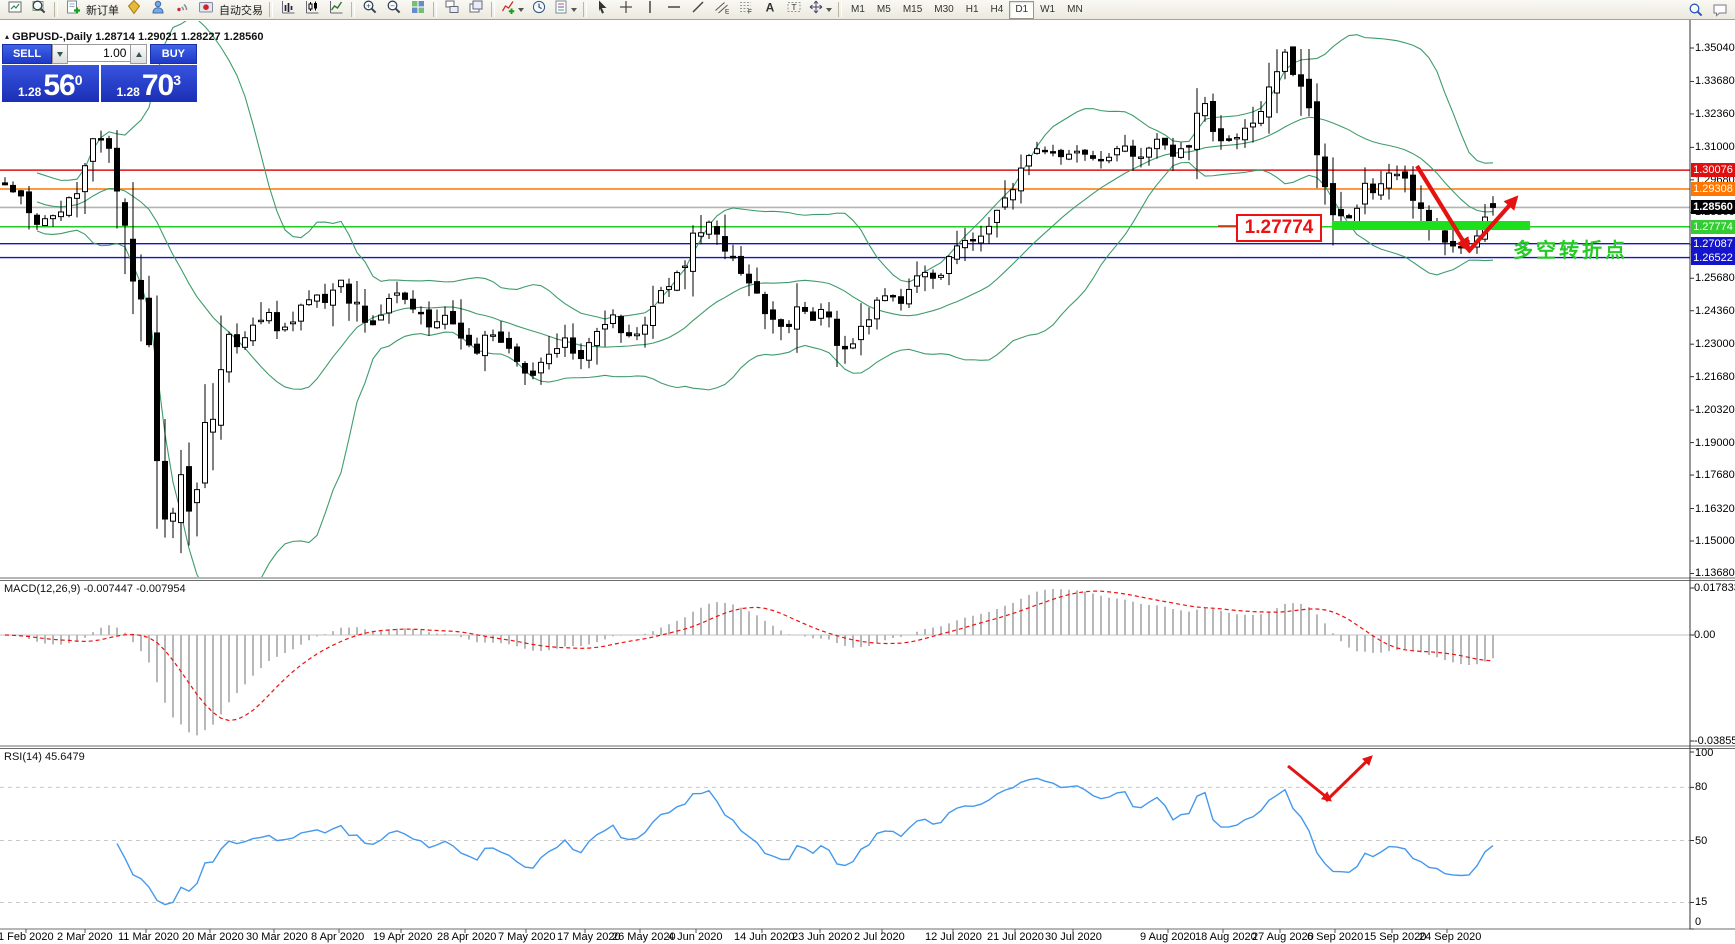 Image resolution: width=1735 pixels, height=944 pixels. What do you see at coordinates (650, 10) in the screenshot?
I see `vertical-line-button` at bounding box center [650, 10].